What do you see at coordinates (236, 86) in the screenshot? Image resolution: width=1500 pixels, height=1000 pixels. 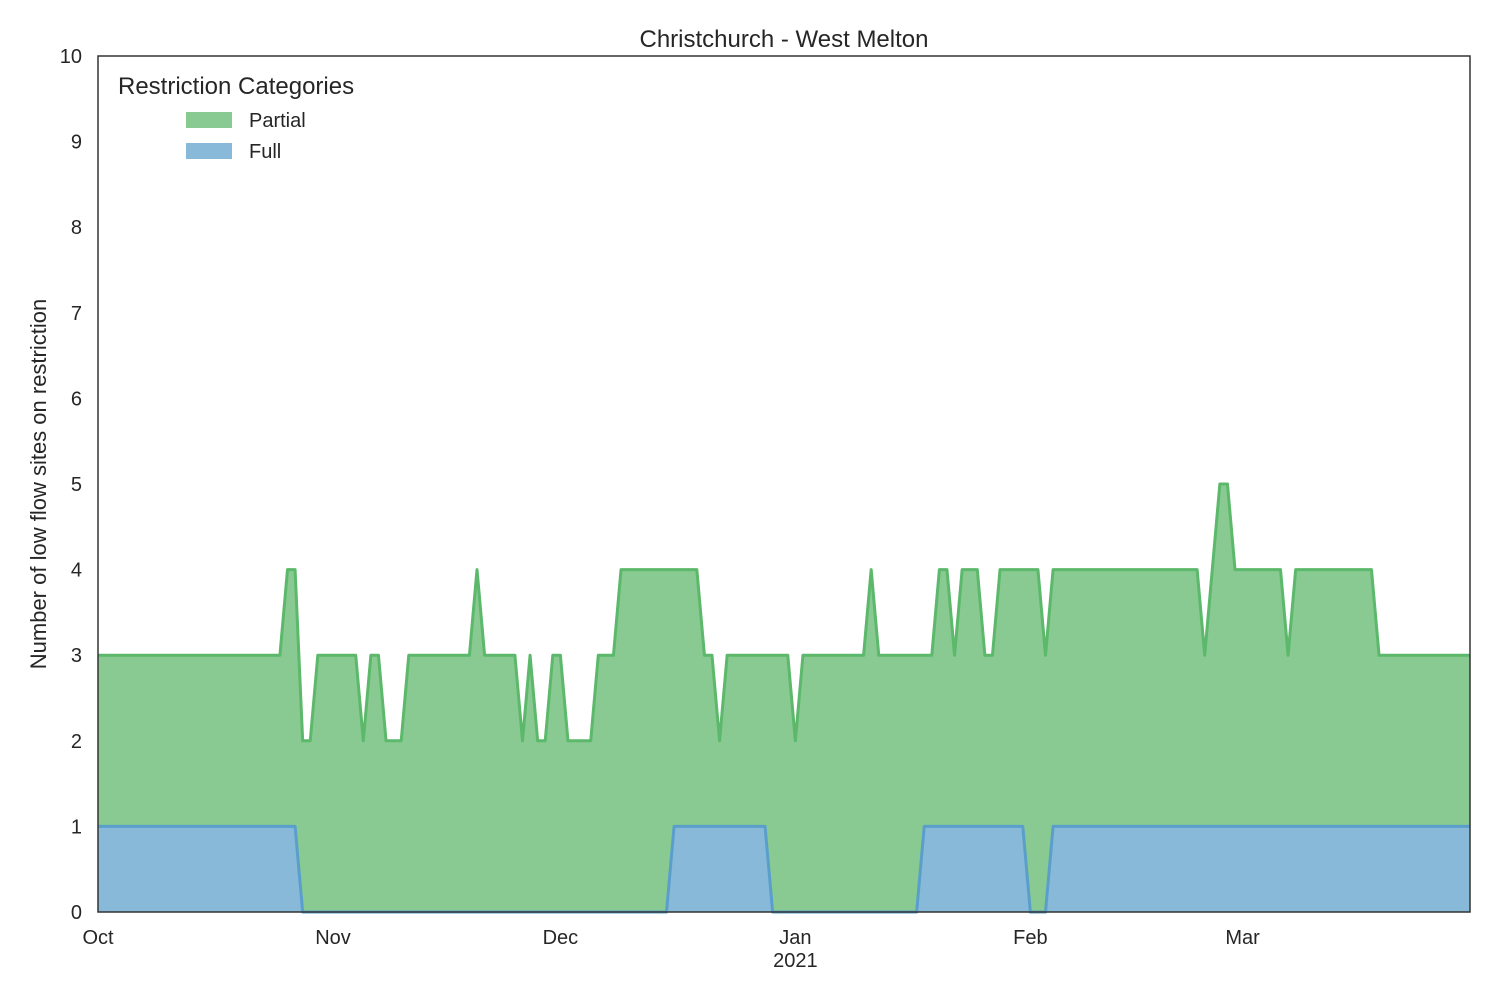 I see `legend-title: Restriction Categories` at bounding box center [236, 86].